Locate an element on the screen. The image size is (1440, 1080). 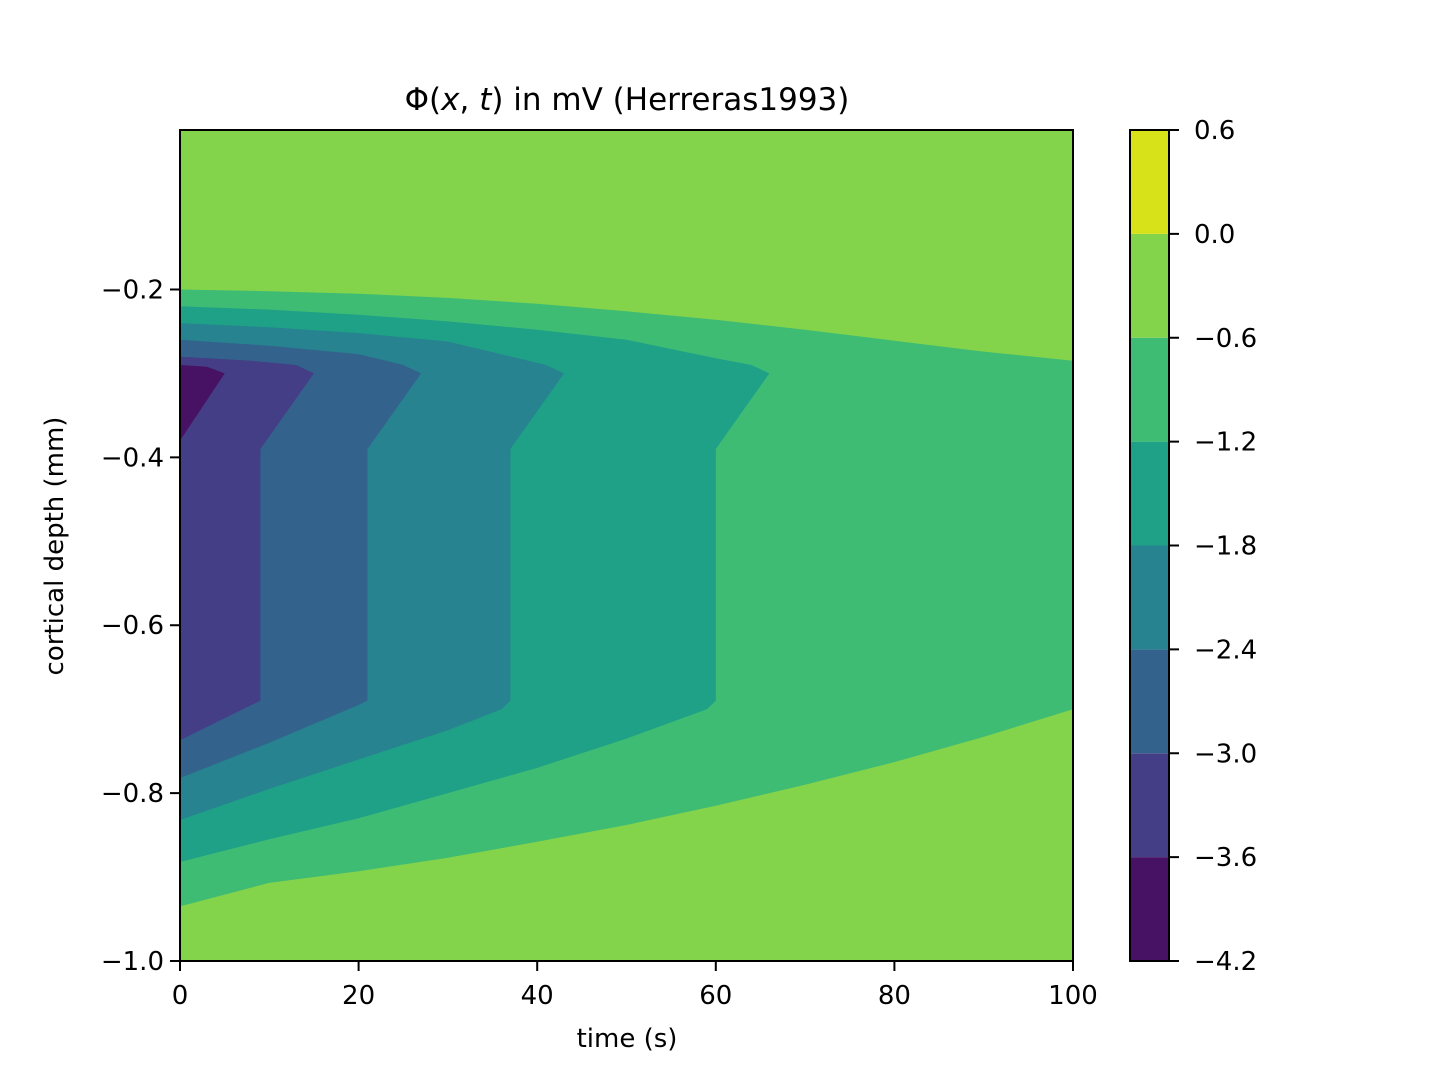
y-tick-label-3: −0.8 is located at coordinates (132, 794).